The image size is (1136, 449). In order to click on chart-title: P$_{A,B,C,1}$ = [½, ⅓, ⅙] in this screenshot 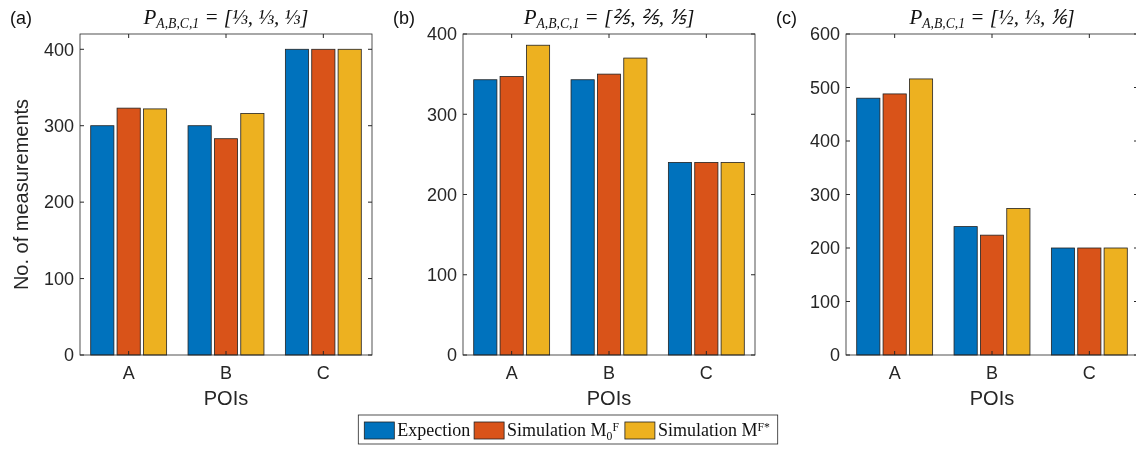, I will do `click(991, 18)`.